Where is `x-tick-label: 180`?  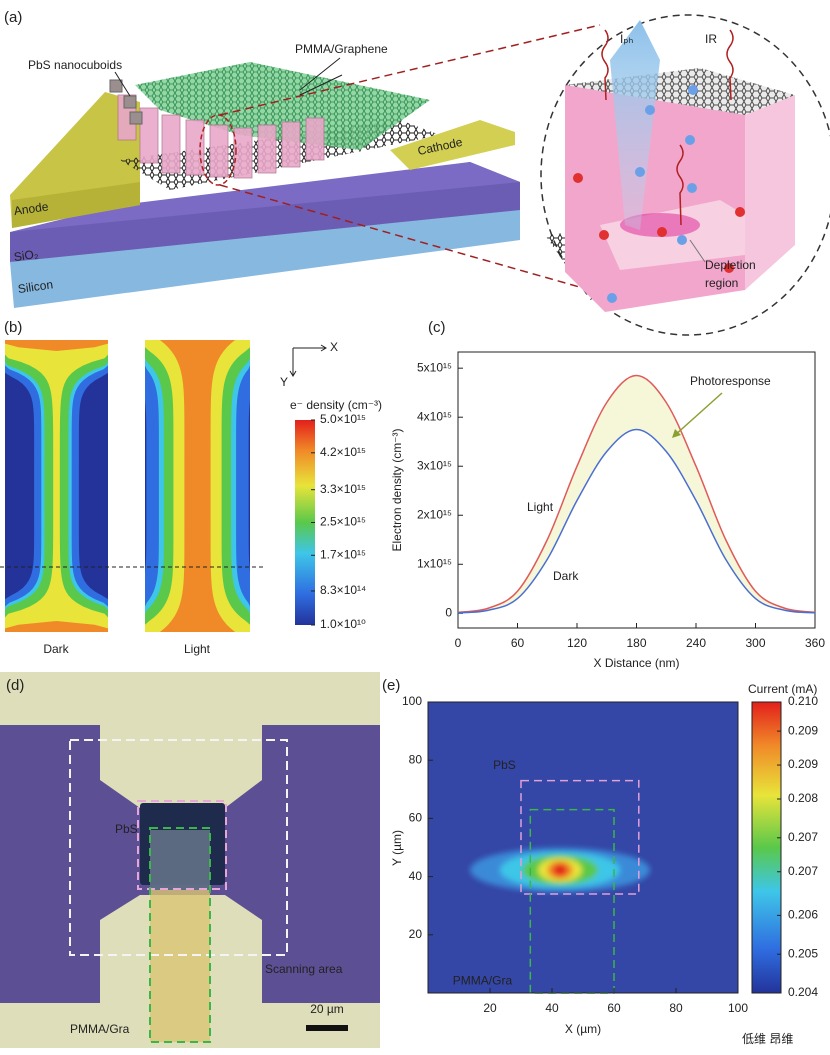
x-tick-label: 180 is located at coordinates (636, 643).